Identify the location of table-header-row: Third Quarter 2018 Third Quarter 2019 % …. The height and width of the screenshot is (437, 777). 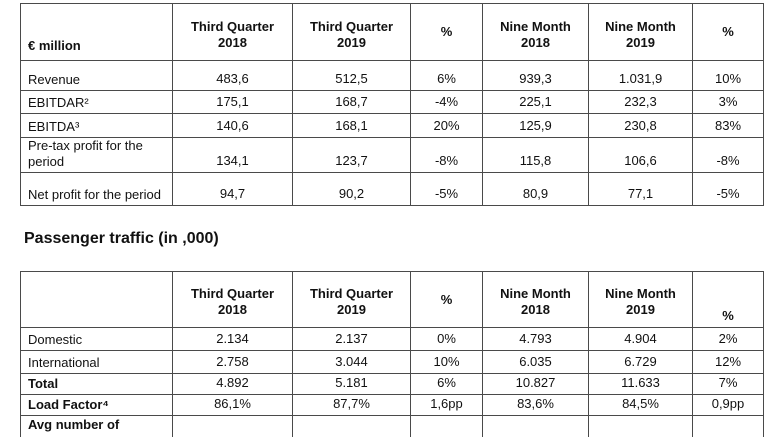
(392, 299).